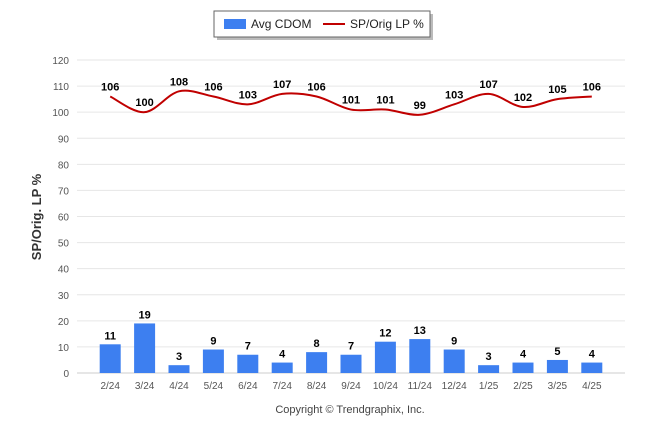  I want to click on legend-label-line: SP/Orig LP %, so click(387, 24).